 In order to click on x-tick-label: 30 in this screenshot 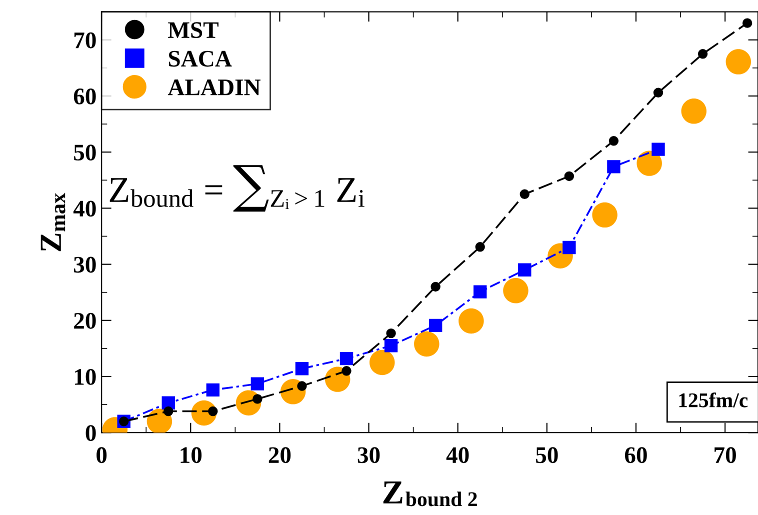, I will do `click(369, 455)`.